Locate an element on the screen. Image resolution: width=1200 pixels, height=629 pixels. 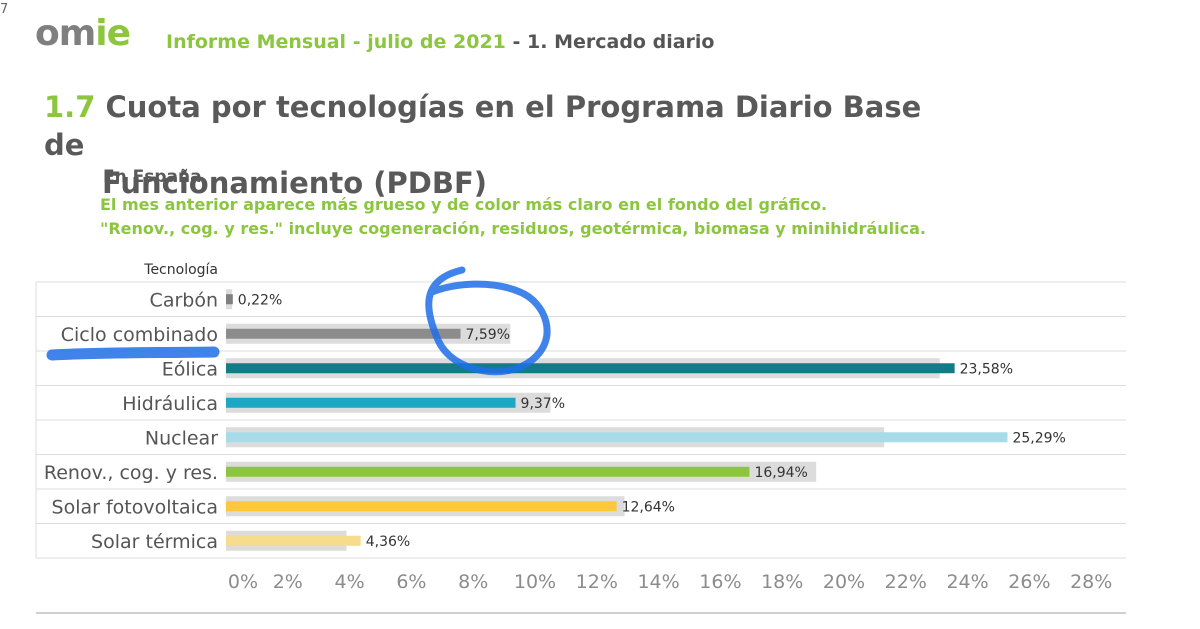
bar-current-solar-termica is located at coordinates (293, 540).